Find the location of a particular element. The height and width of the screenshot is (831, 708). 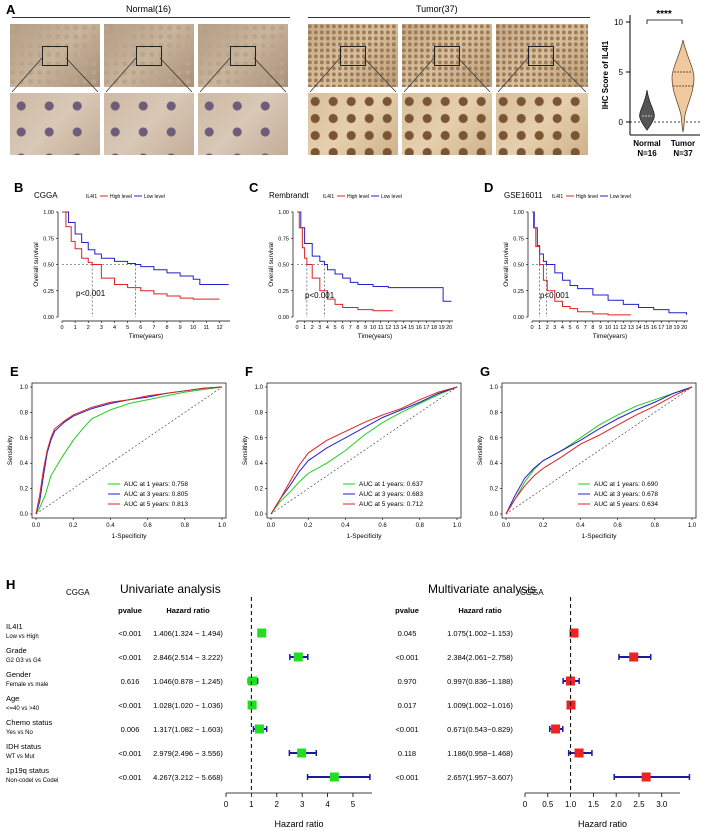

km-xtick: 7 is located at coordinates (585, 328).